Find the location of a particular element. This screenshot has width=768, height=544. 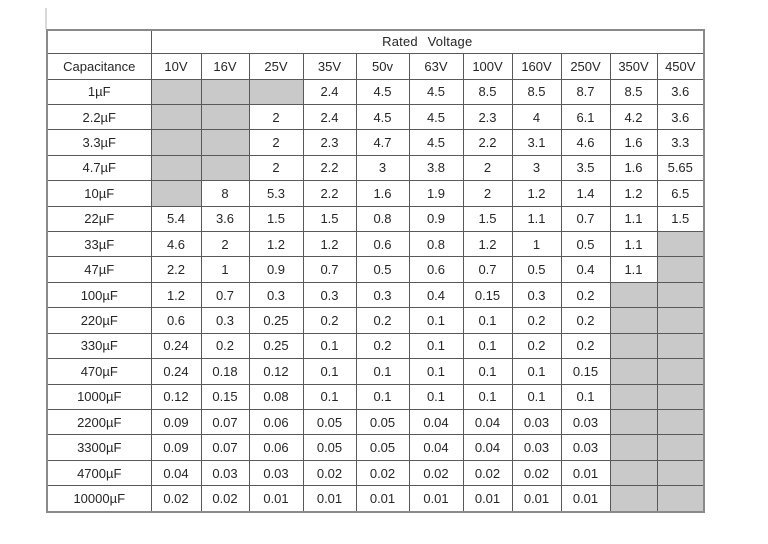

value-cell: 5.65 is located at coordinates (680, 168).